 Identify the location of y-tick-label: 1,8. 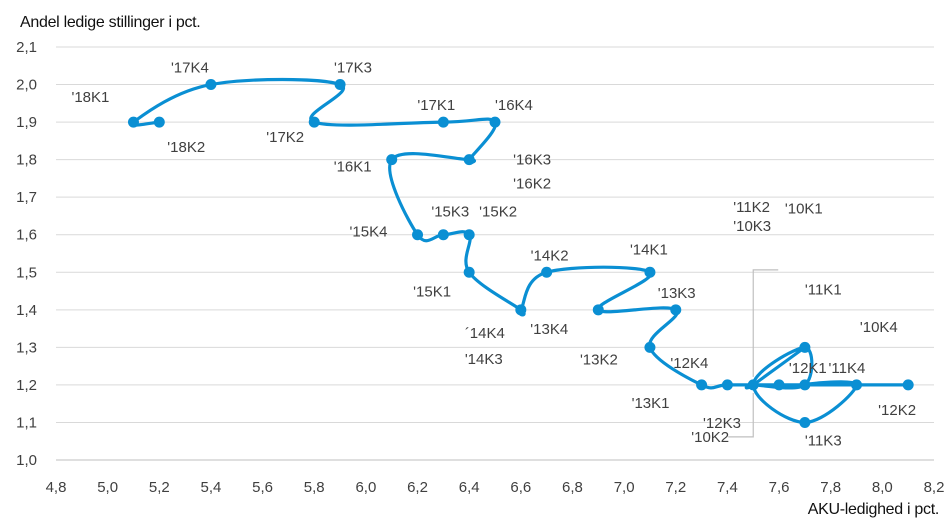
(26, 160).